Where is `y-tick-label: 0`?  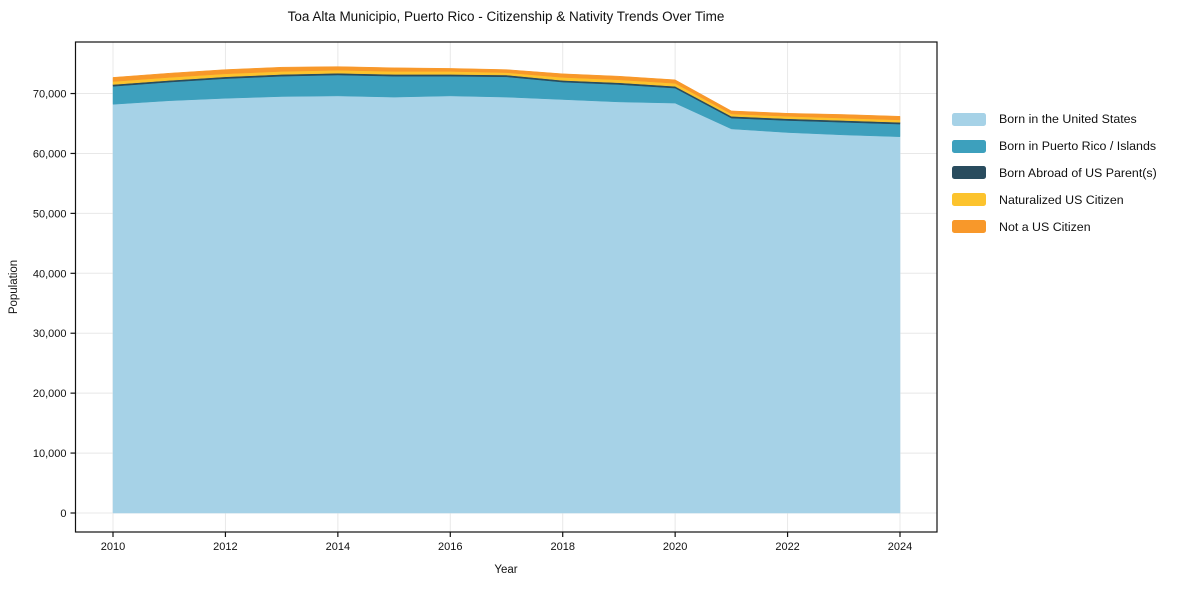
y-tick-label: 0 is located at coordinates (63, 514).